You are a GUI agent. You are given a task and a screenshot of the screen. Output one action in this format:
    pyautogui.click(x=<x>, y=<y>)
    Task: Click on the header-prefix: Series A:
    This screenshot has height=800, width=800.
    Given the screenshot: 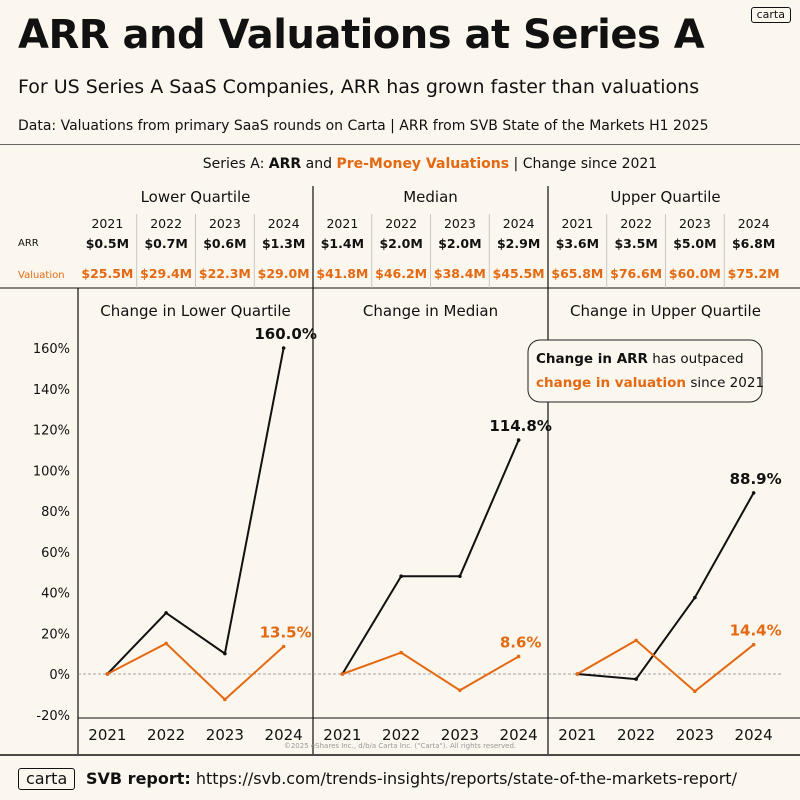 What is the action you would take?
    pyautogui.click(x=236, y=164)
    